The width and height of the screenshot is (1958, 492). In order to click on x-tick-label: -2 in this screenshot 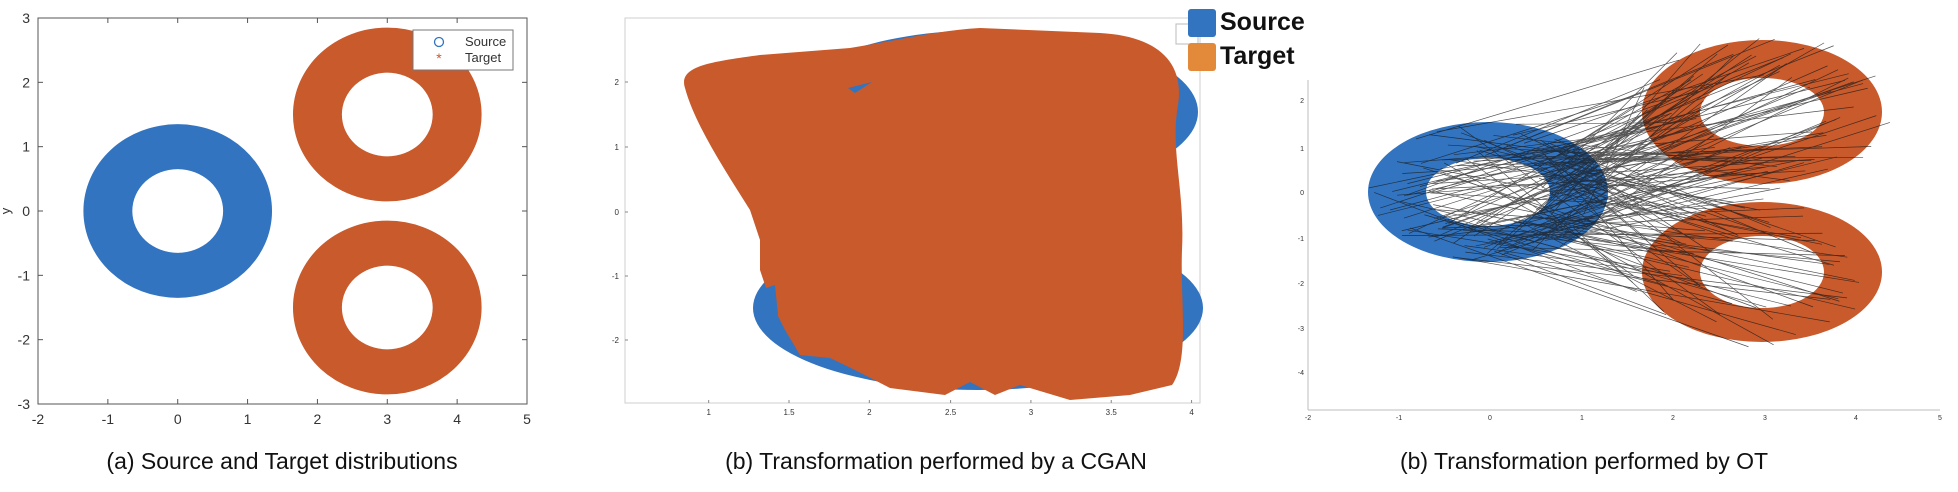, I will do `click(1308, 418)`.